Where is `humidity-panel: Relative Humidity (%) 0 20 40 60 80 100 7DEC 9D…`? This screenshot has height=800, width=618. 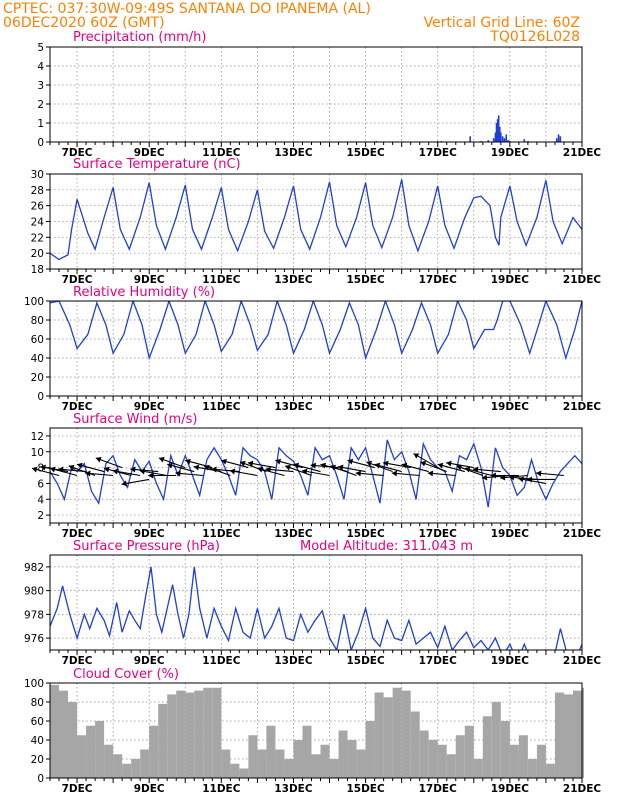
humidity-panel: Relative Humidity (%) 0 20 40 60 80 100 7DEC 9D… is located at coordinates (312, 349).